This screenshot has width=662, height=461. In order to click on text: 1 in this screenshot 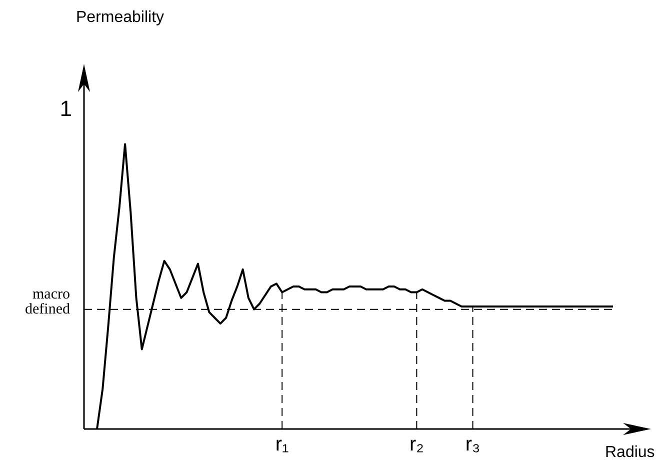, I will do `click(66, 109)`.